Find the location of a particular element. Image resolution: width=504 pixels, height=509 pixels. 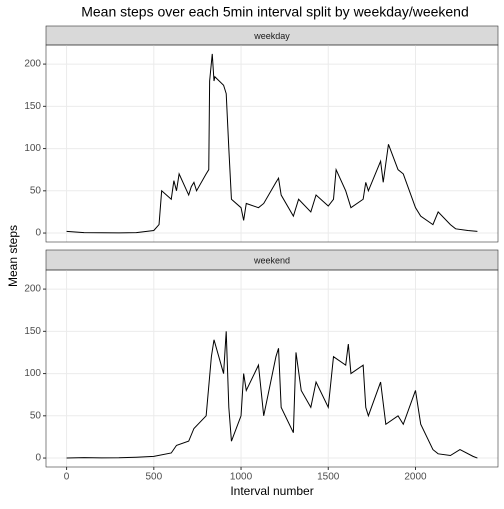

x-tick-label: 0 is located at coordinates (67, 477).